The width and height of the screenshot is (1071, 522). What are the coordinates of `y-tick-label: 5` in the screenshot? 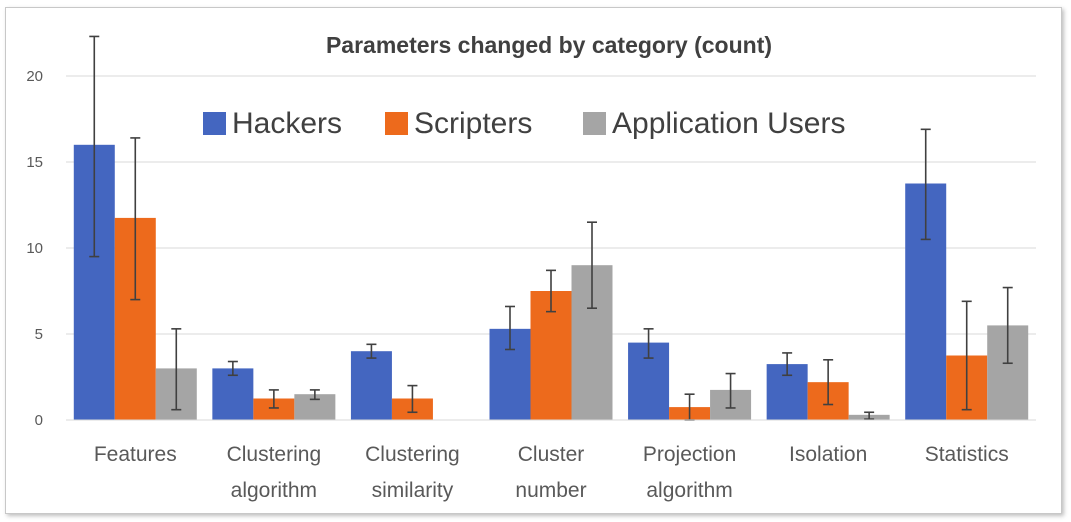 It's located at (39, 334).